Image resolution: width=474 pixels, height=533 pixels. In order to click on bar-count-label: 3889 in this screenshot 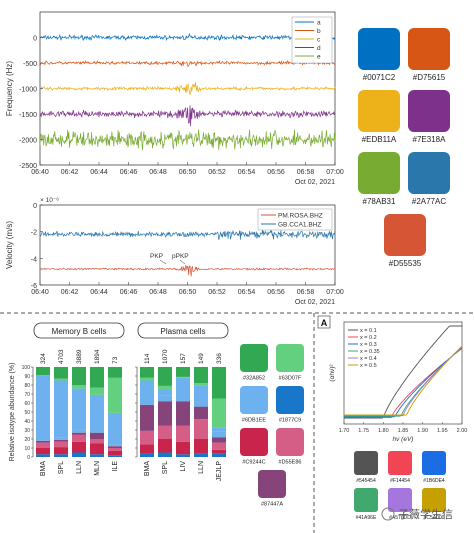, I will do `click(79, 356)`.